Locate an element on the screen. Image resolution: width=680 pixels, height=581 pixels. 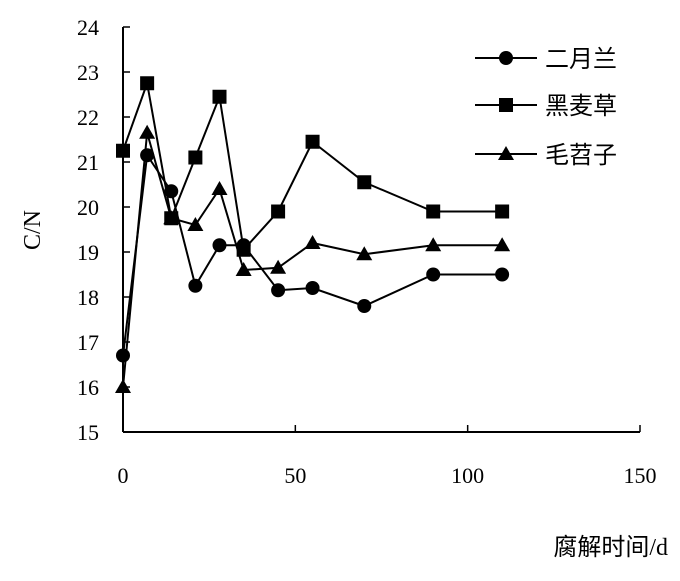
y-tick-label: 24 is located at coordinates (88, 27).